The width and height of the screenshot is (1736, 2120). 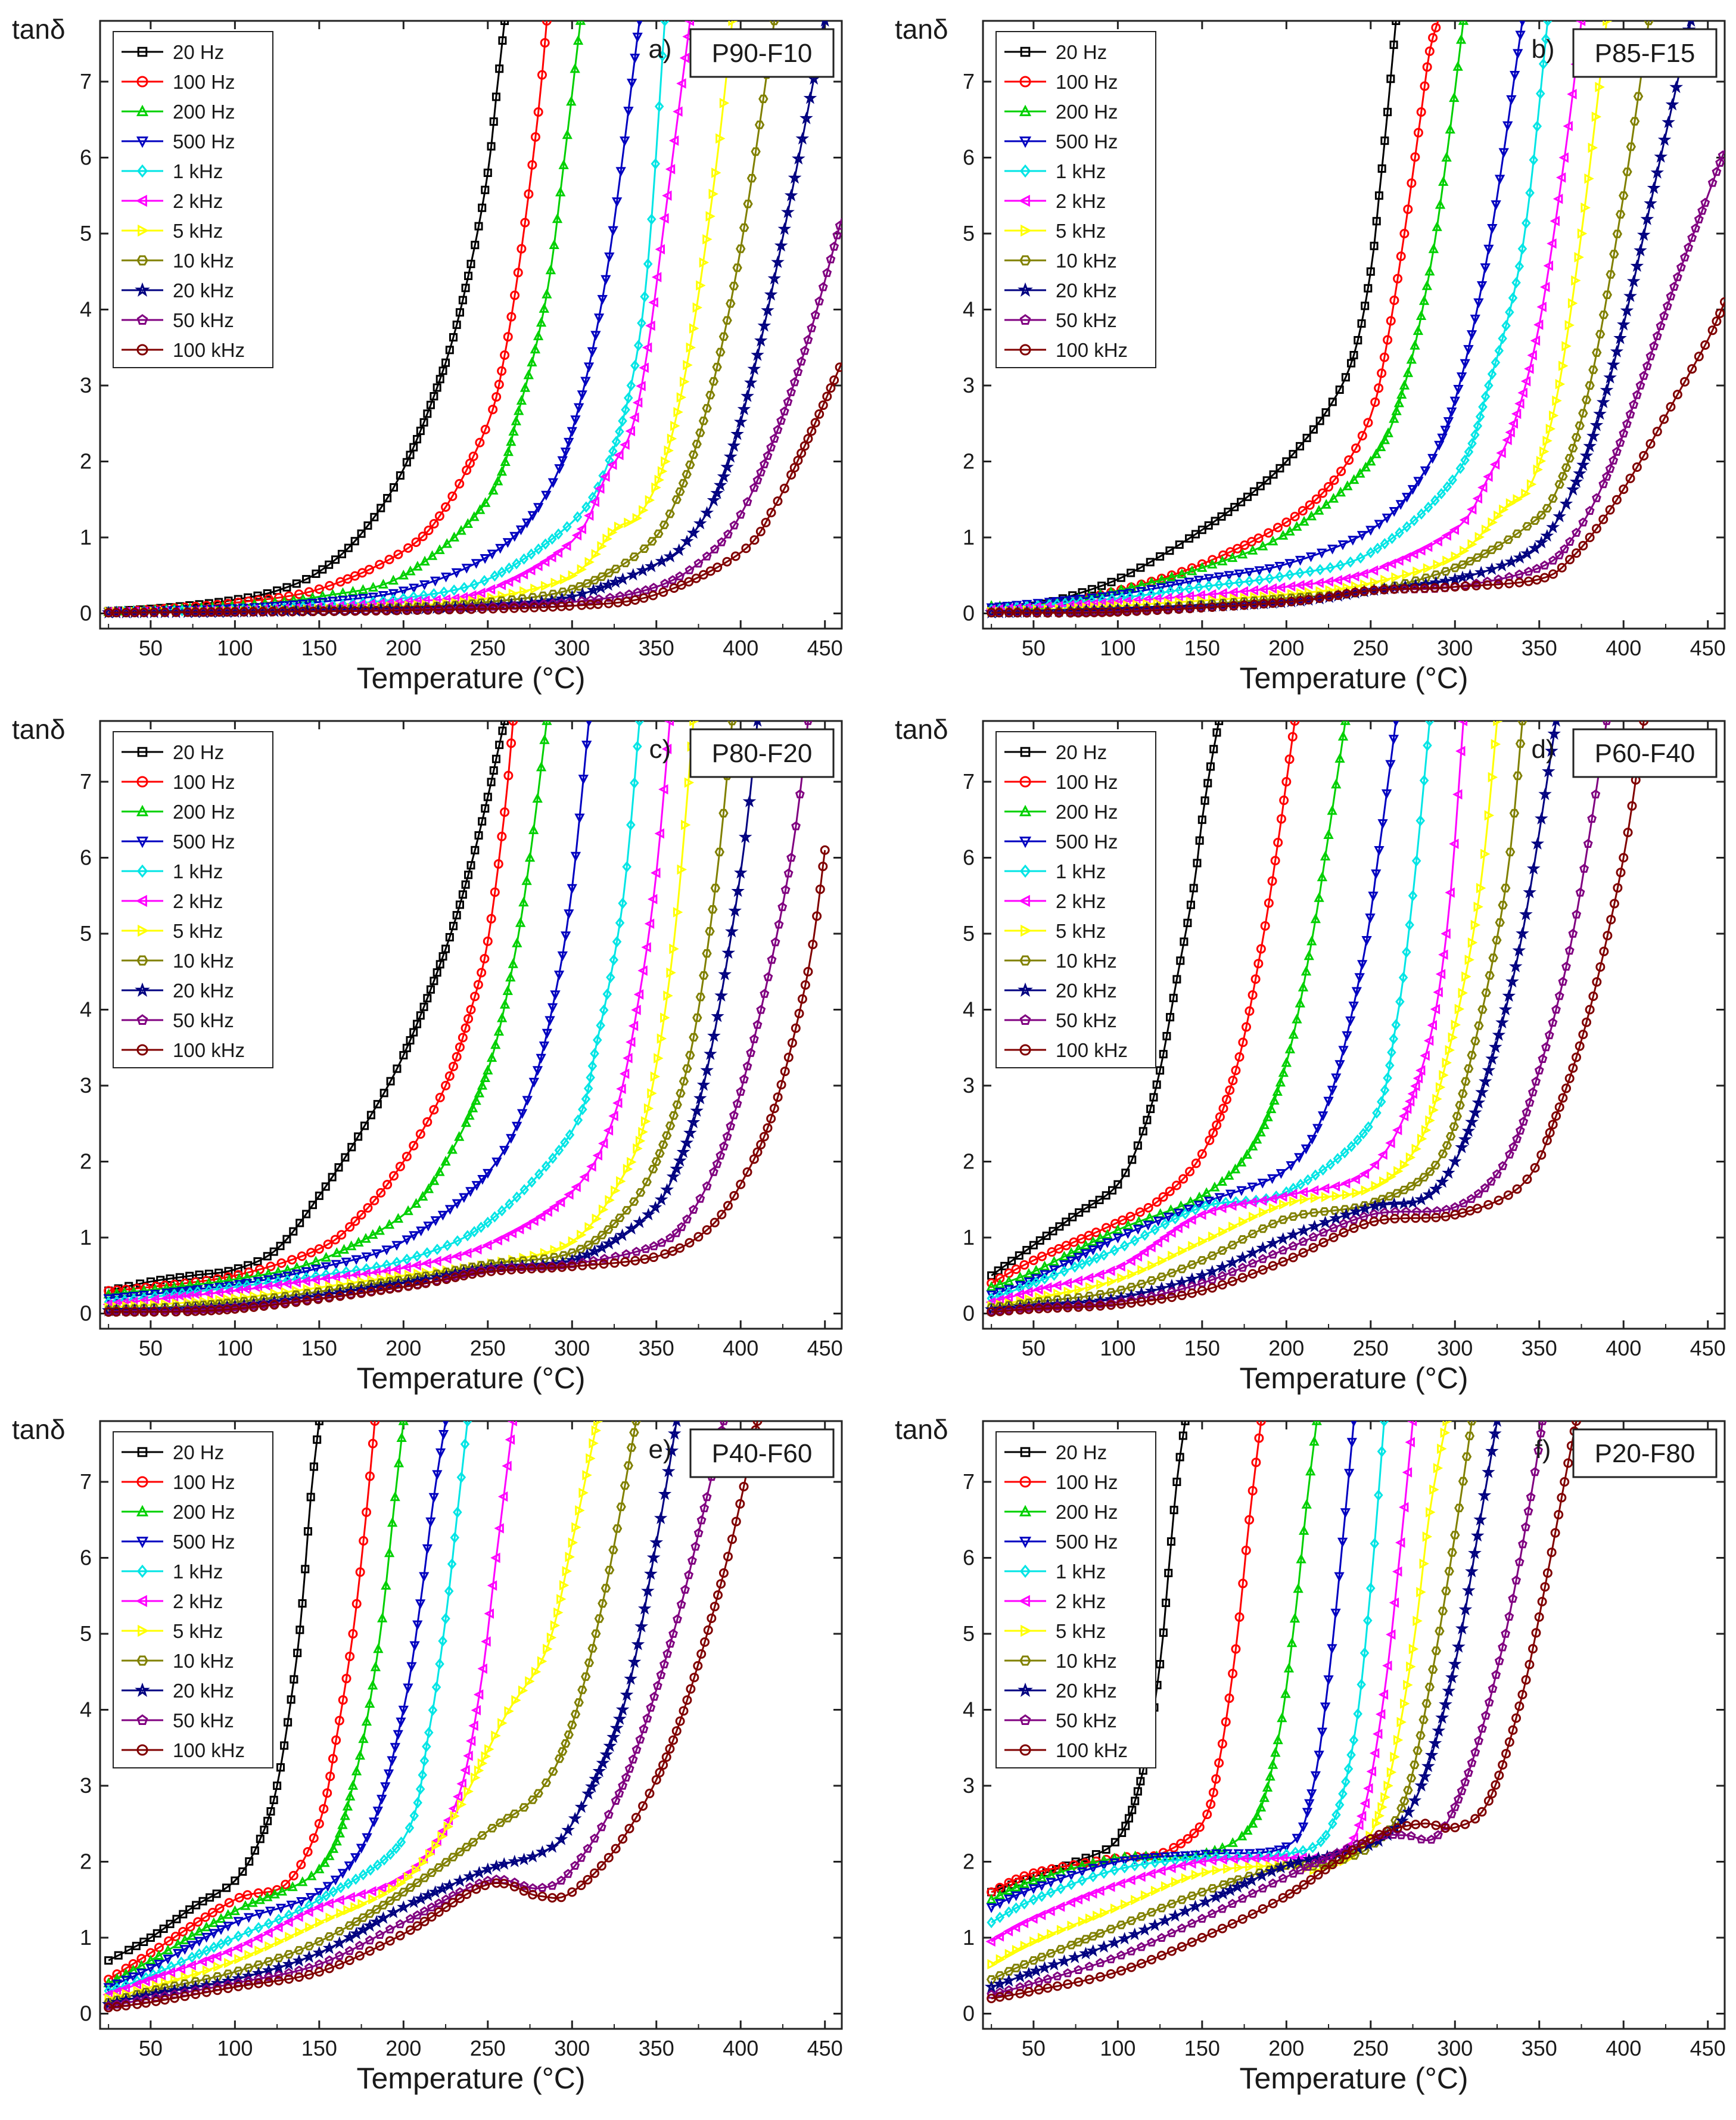 What do you see at coordinates (1025, 319) in the screenshot?
I see `legend-marker` at bounding box center [1025, 319].